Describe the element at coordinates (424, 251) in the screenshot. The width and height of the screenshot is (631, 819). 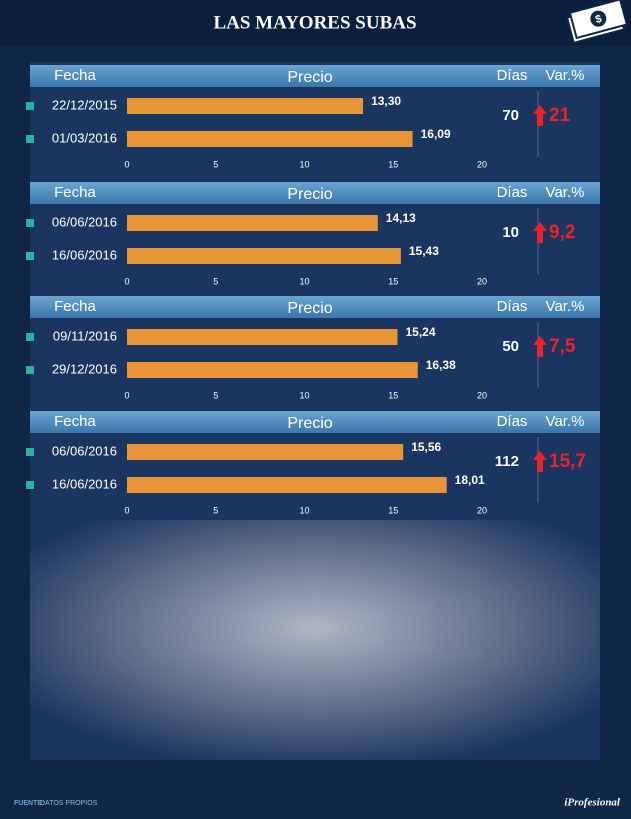
I see `value-label: 15,43` at that location.